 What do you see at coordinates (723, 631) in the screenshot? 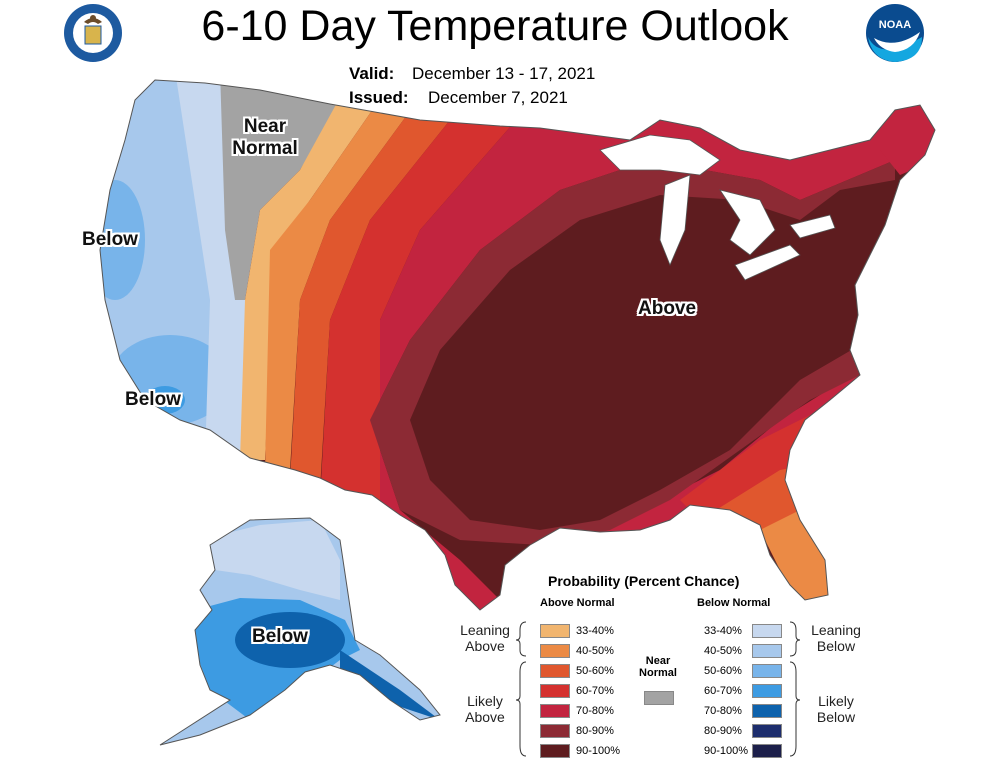
I see `legend-below-label: 33-40%` at bounding box center [723, 631].